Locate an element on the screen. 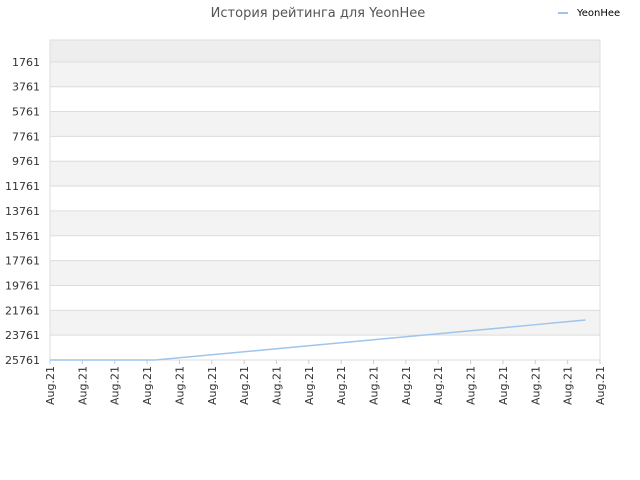 This screenshot has height=480, width=640. y-tick-label: 25761 is located at coordinates (22, 360).